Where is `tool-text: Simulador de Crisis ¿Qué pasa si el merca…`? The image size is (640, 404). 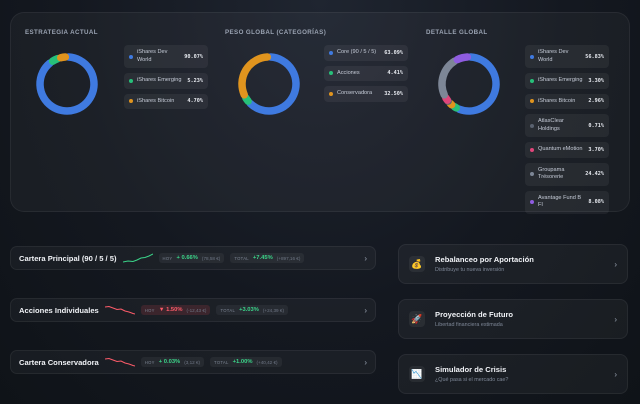
tool-text: Simulador de Crisis ¿Qué pasa si el merca… is located at coordinates (471, 374).